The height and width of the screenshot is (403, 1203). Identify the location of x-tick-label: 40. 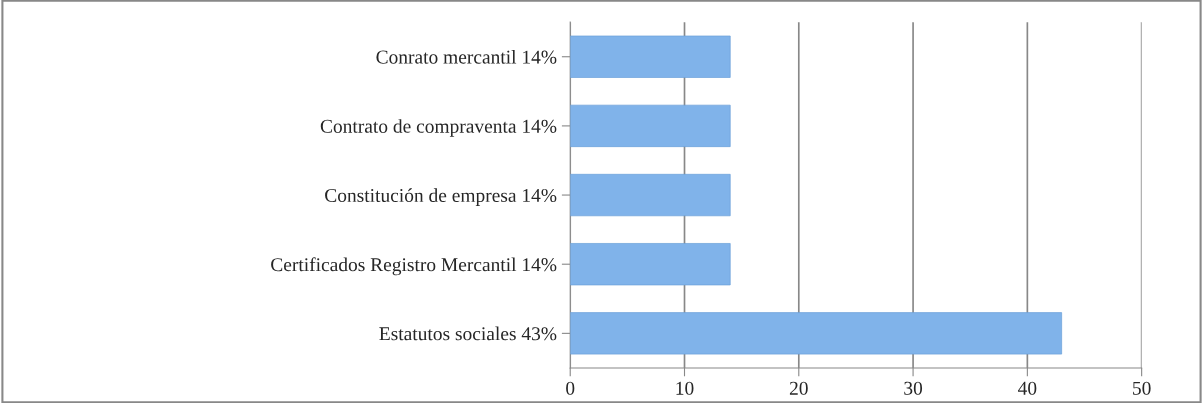
(1027, 388).